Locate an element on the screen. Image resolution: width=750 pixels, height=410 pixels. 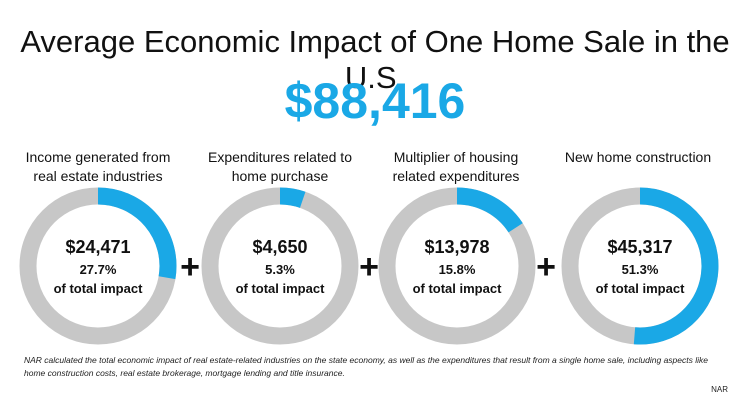
slice-value-label: $24,471 is located at coordinates (97, 247).